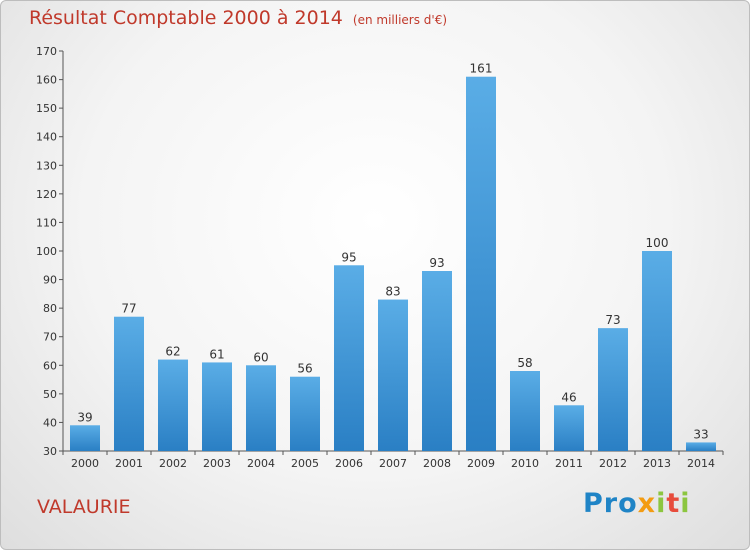 The width and height of the screenshot is (750, 550). Describe the element at coordinates (613, 463) in the screenshot. I see `x-tick-label: 2012` at that location.